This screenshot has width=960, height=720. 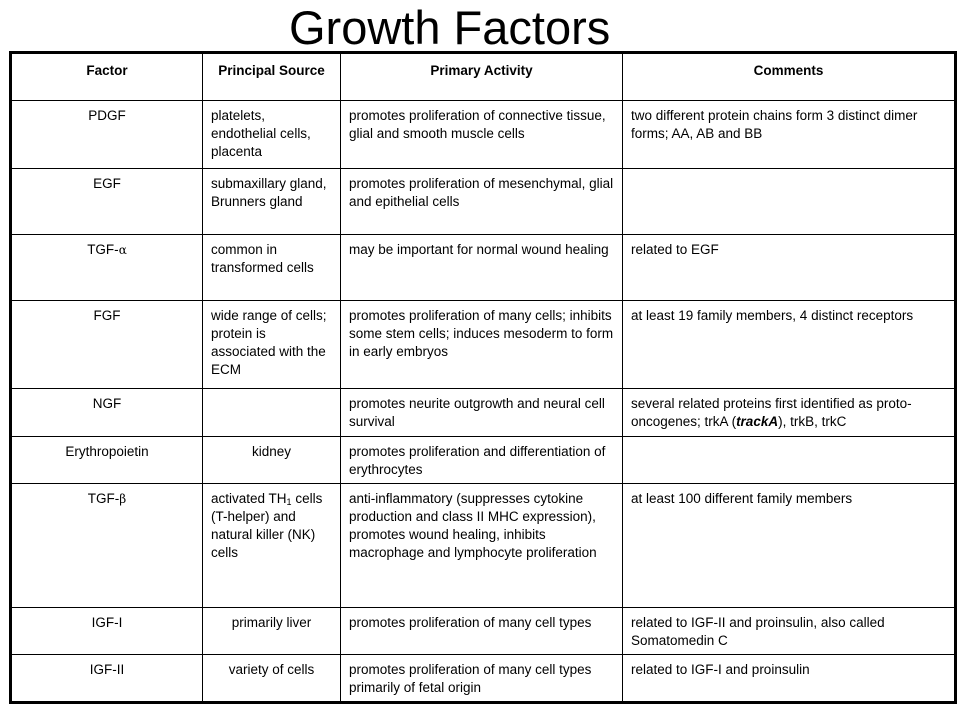 What do you see at coordinates (789, 678) in the screenshot?
I see `comments-cell: related to IGF-I and proinsulin` at bounding box center [789, 678].